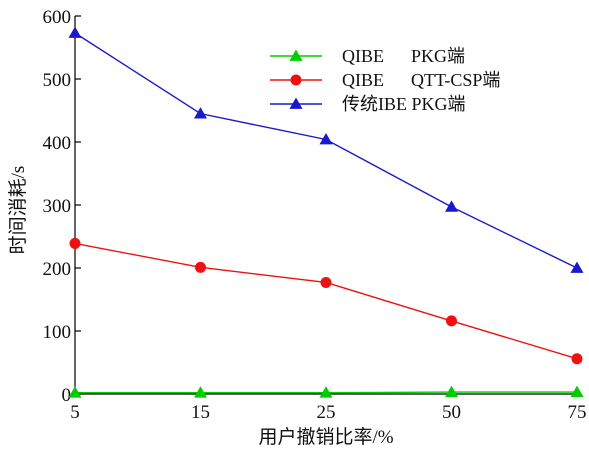 The height and width of the screenshot is (450, 589). I want to click on x-tick-label: 75, so click(577, 412).